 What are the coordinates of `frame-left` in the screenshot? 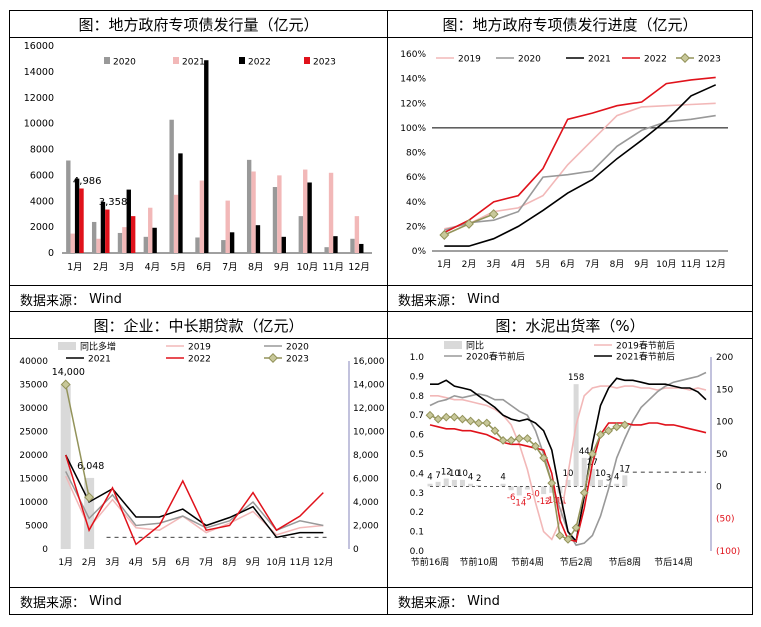 It's located at (9, 312).